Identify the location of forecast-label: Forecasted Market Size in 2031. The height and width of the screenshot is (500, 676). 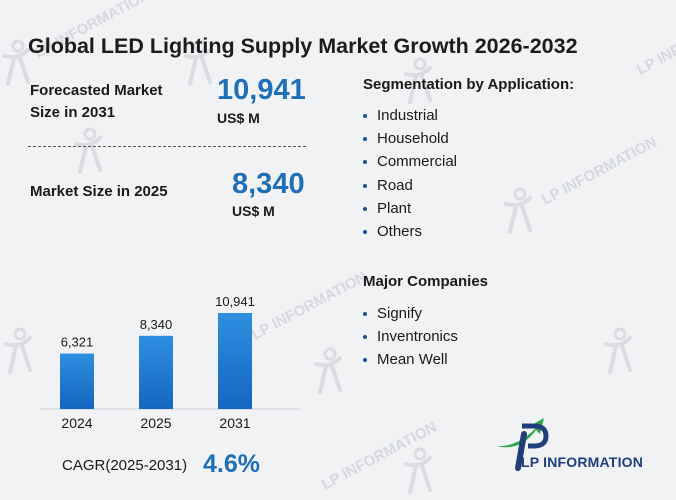
(96, 102).